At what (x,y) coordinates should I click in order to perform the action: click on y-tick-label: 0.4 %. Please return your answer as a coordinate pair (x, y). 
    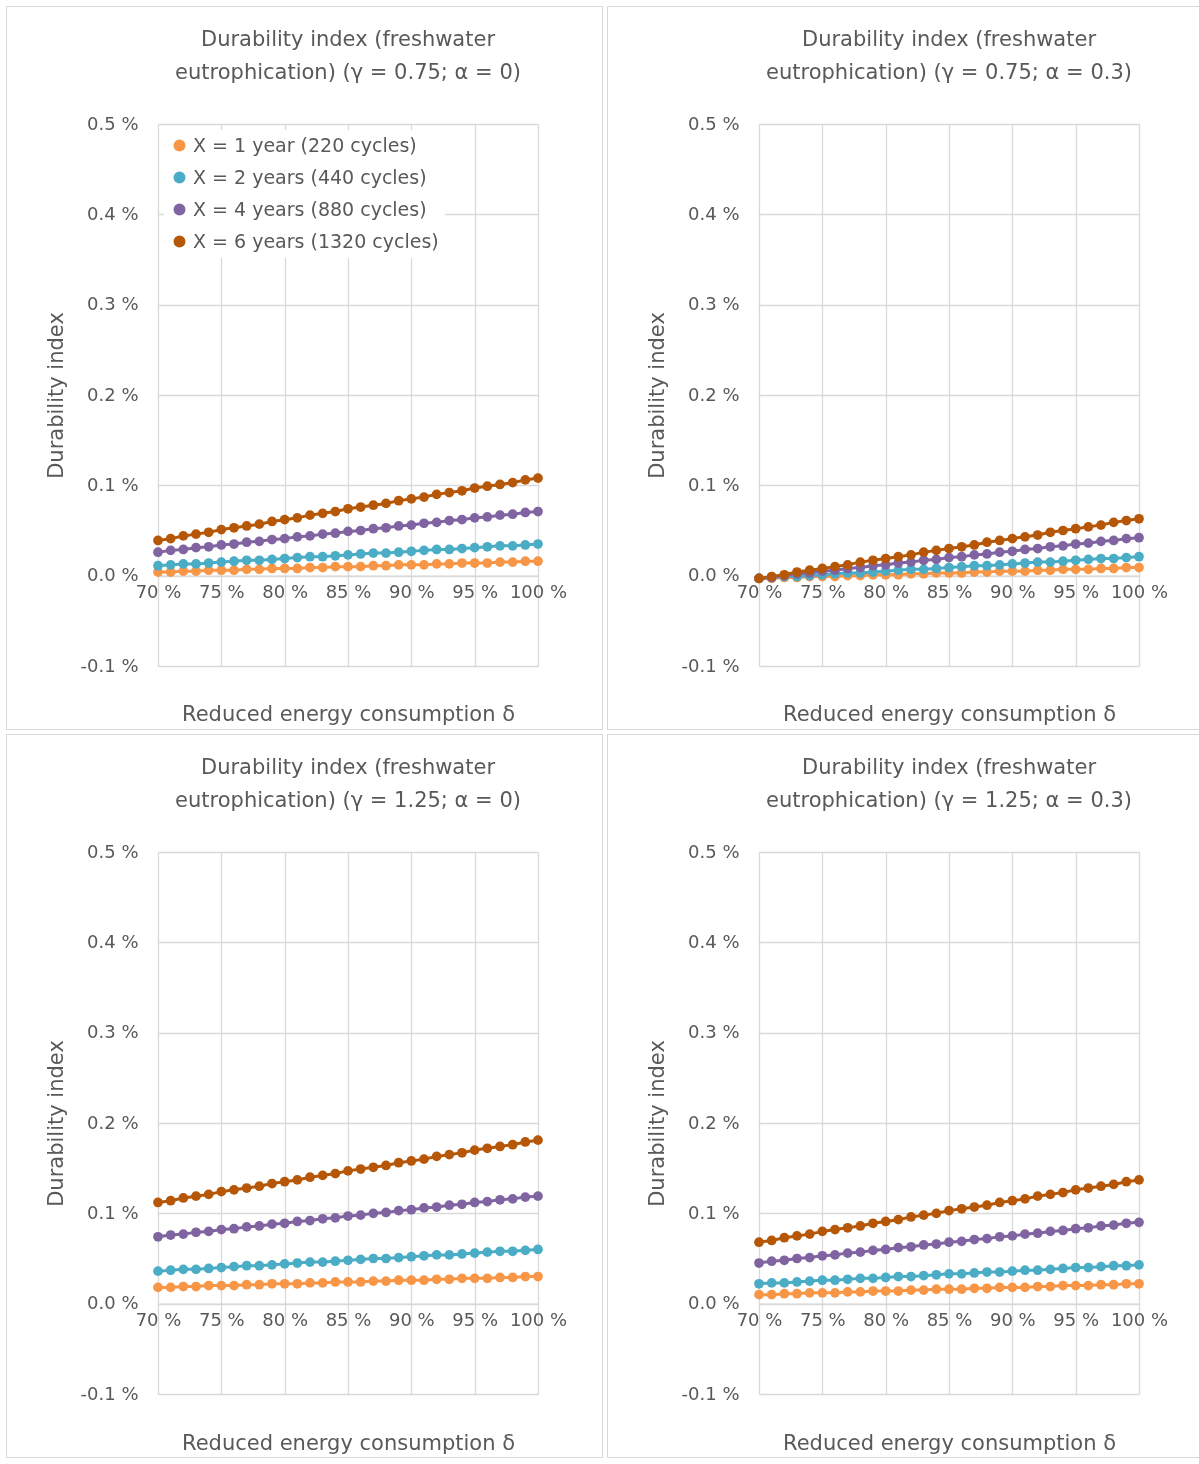
    Looking at the image, I should click on (113, 941).